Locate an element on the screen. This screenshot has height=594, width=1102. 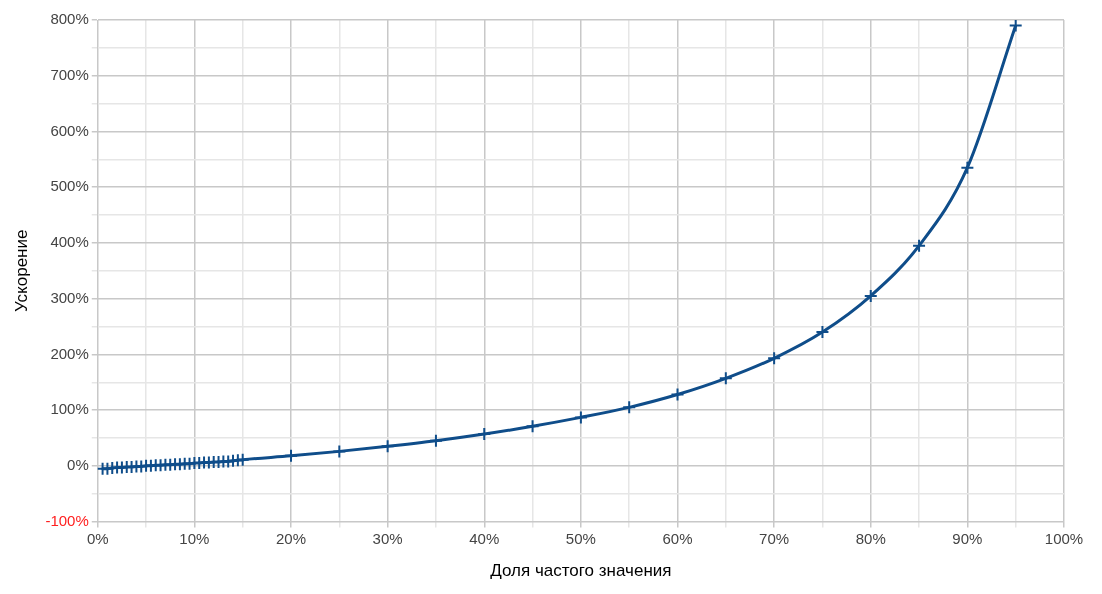
y-tick-label: -100% is located at coordinates (67, 520).